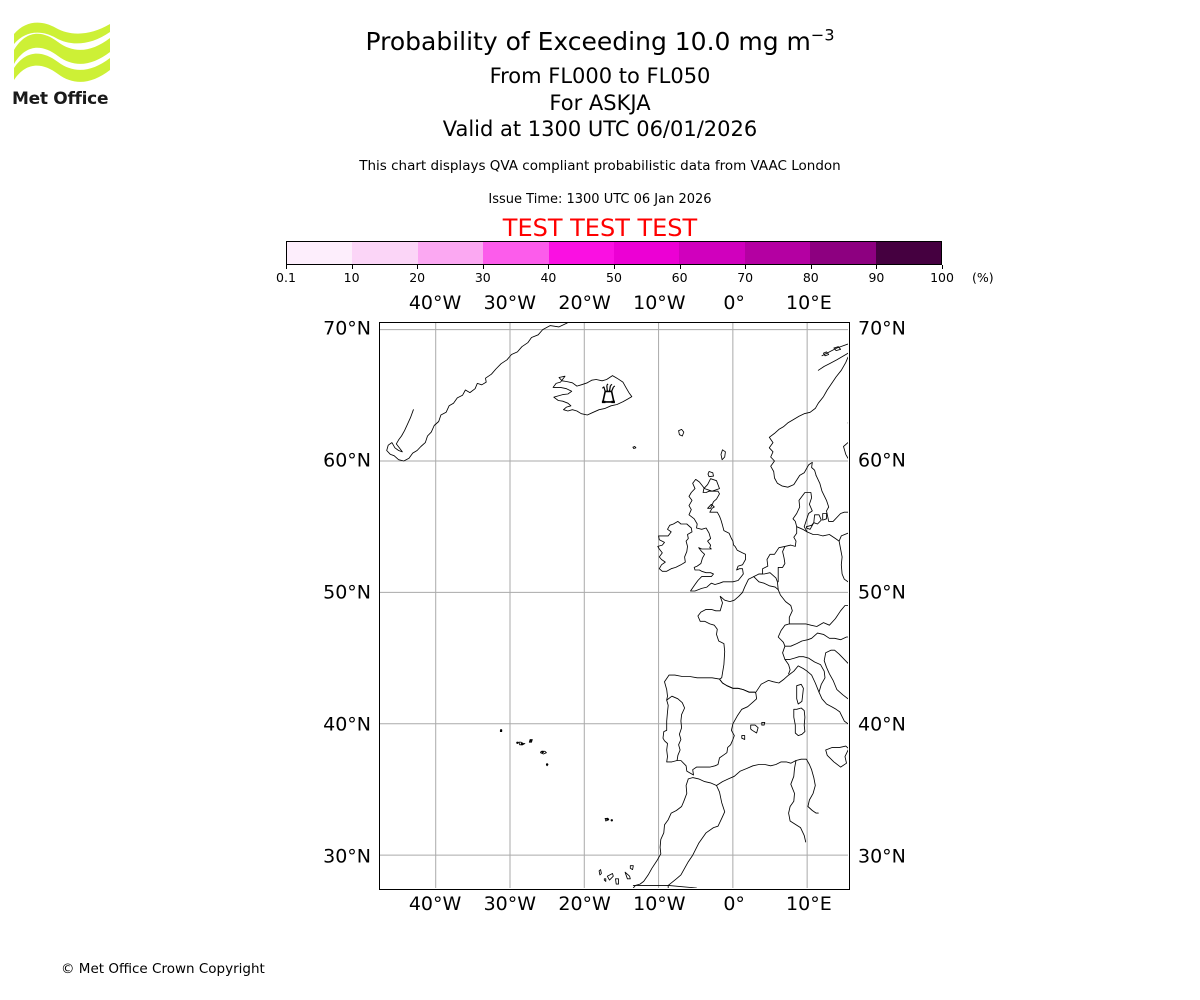 Image resolution: width=1200 pixels, height=1000 pixels. What do you see at coordinates (600, 76) in the screenshot?
I see `subtitle-flight-levels: From FL000 to FL050` at bounding box center [600, 76].